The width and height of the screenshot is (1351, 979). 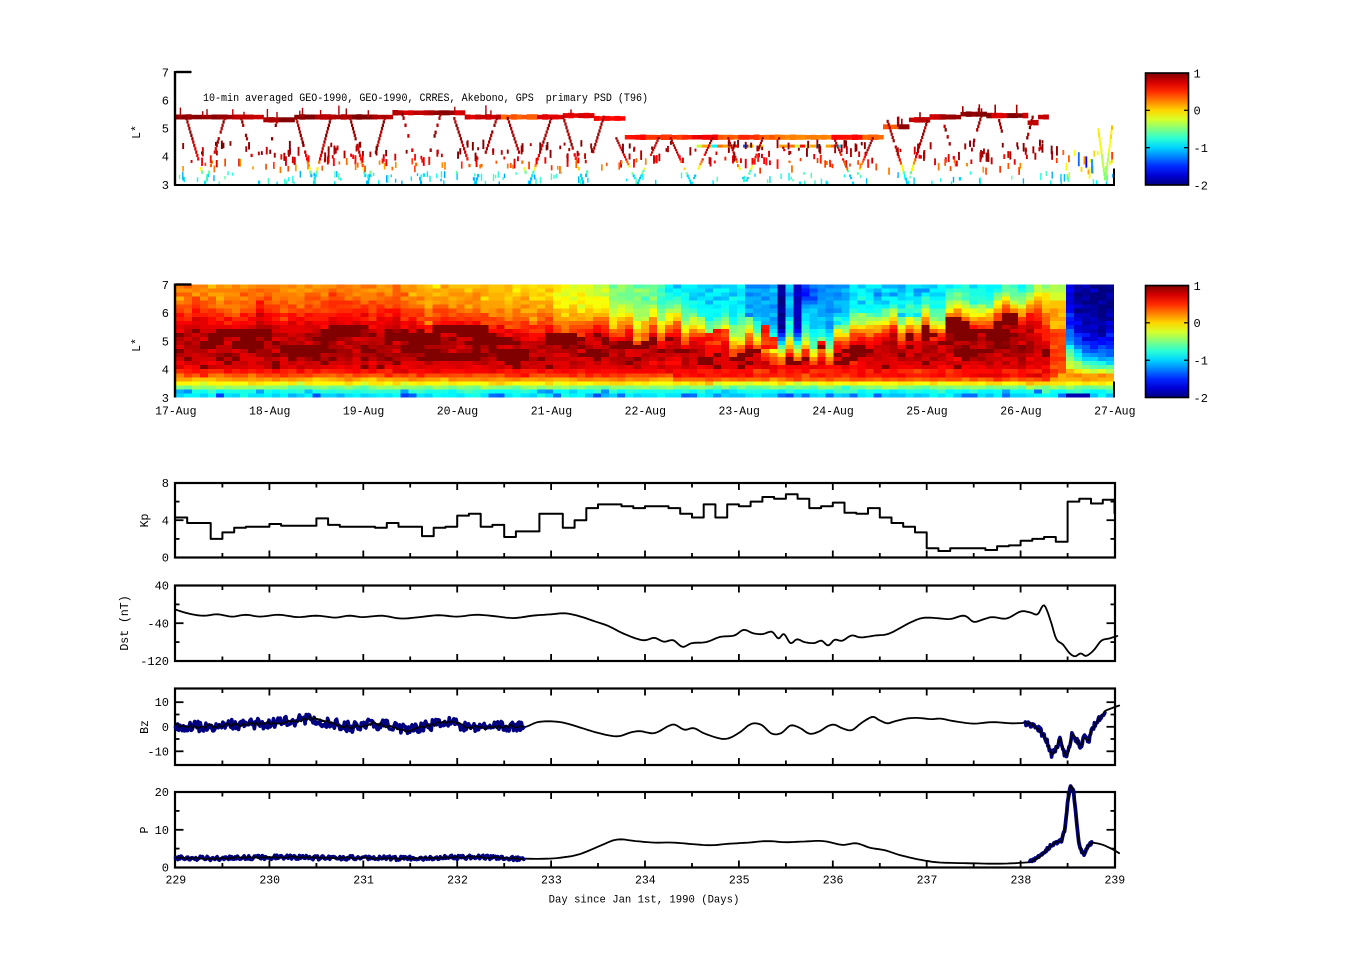 What do you see at coordinates (175, 881) in the screenshot?
I see `svg-text: 229` at bounding box center [175, 881].